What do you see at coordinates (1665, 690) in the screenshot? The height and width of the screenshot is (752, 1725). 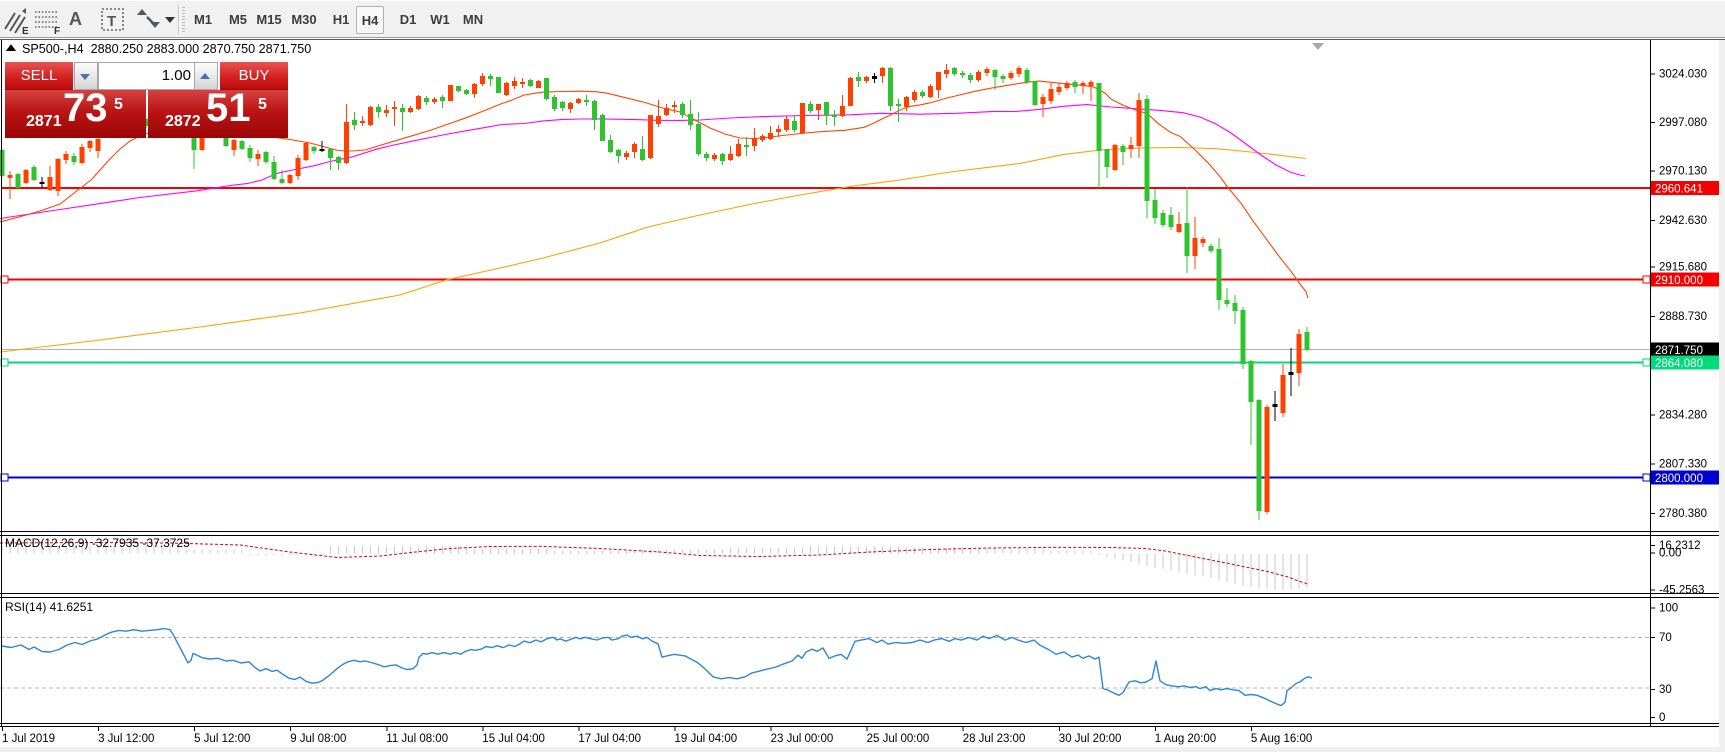 I see `svg-text: 30` at bounding box center [1665, 690].